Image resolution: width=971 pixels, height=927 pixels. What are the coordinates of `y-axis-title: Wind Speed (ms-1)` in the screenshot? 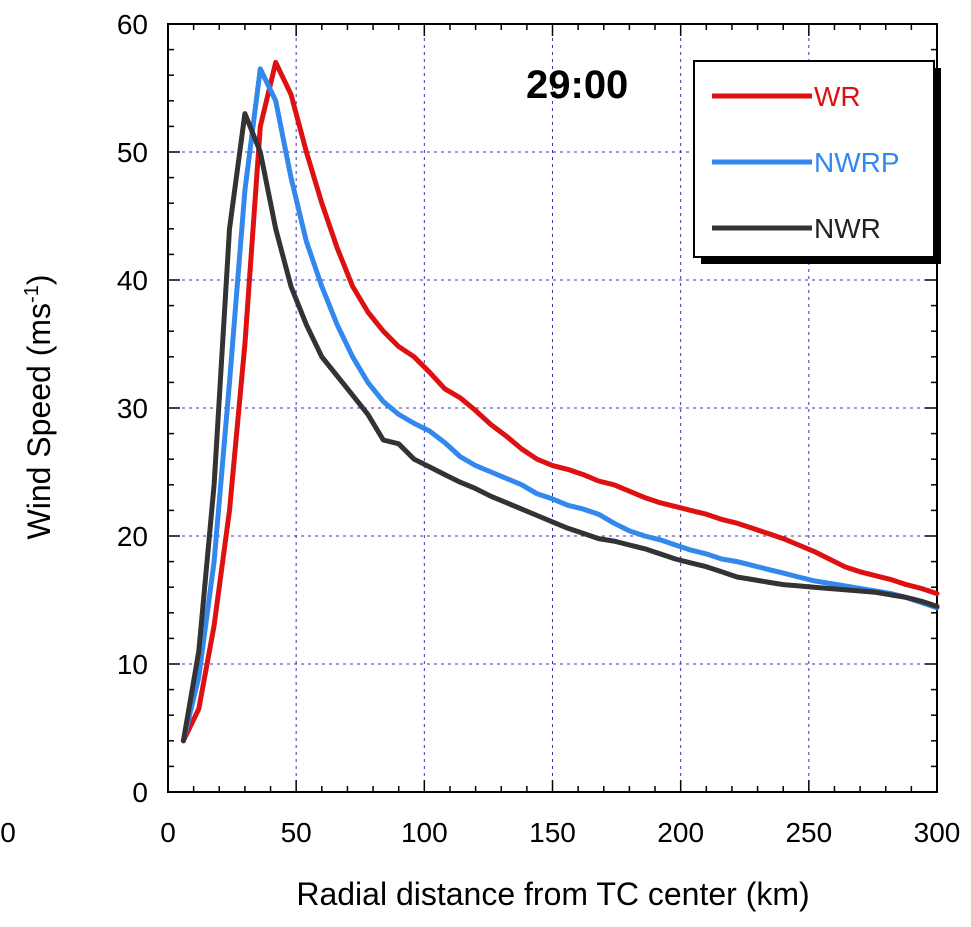 It's located at (39, 407).